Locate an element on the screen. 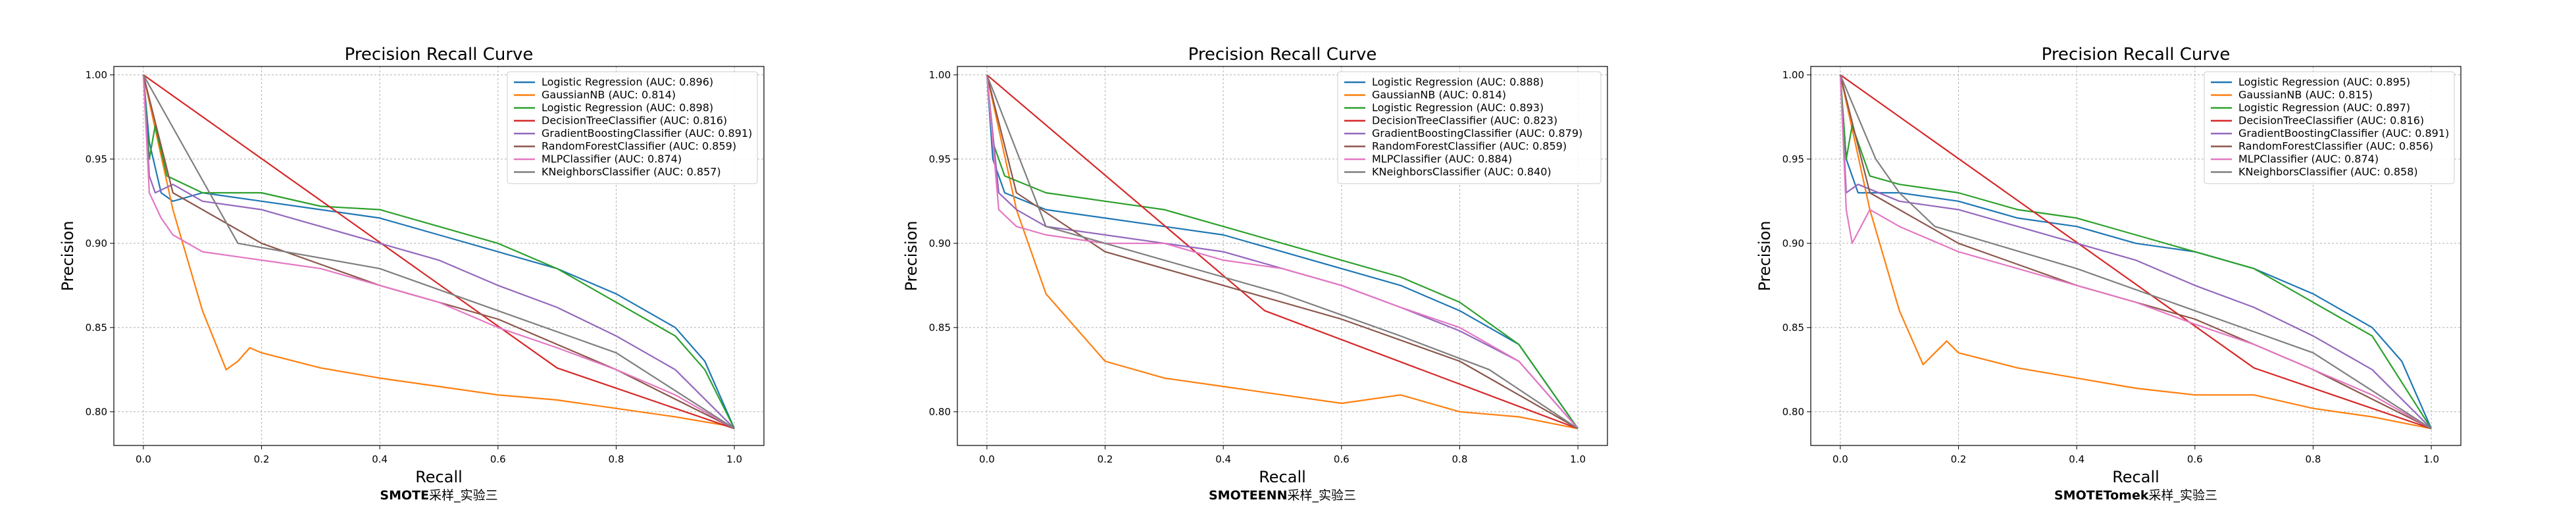 Image resolution: width=2576 pixels, height=506 pixels. caption-method: SMOTE is located at coordinates (405, 496).